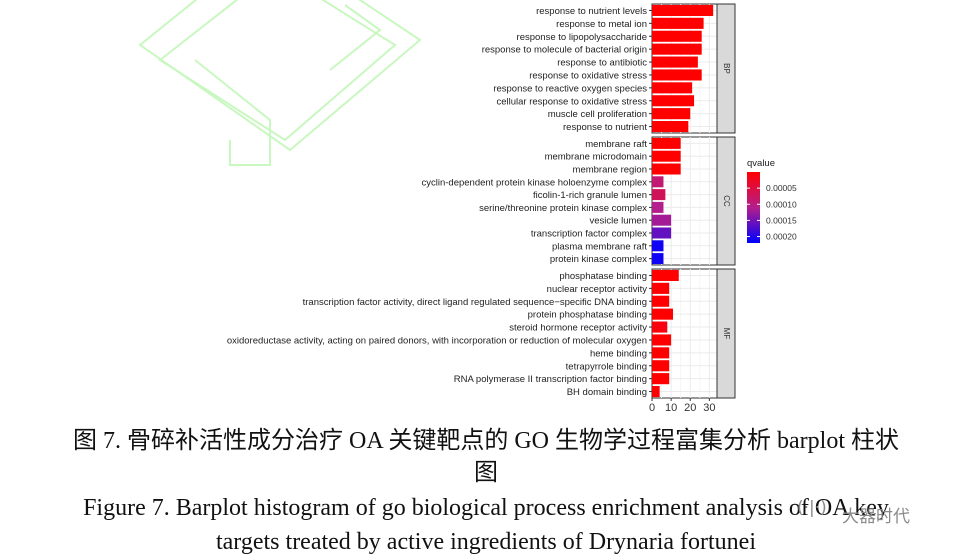 This screenshot has width=972, height=559. I want to click on term-label-cc: membrane raft, so click(616, 144).